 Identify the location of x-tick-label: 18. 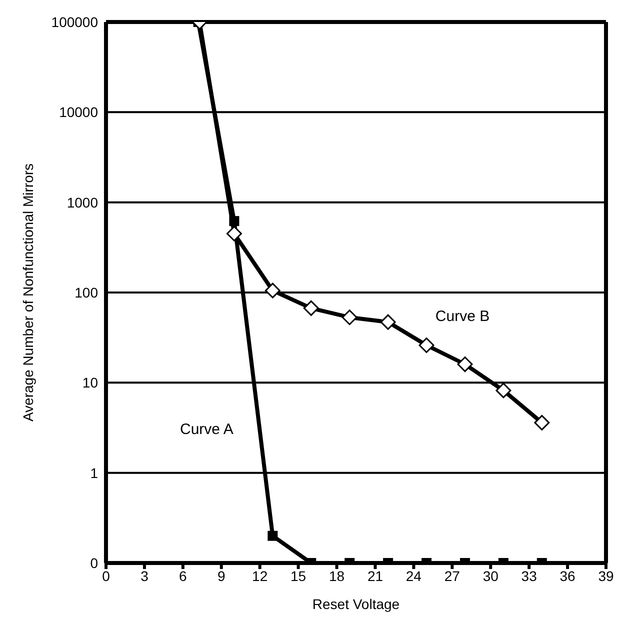
(336, 576).